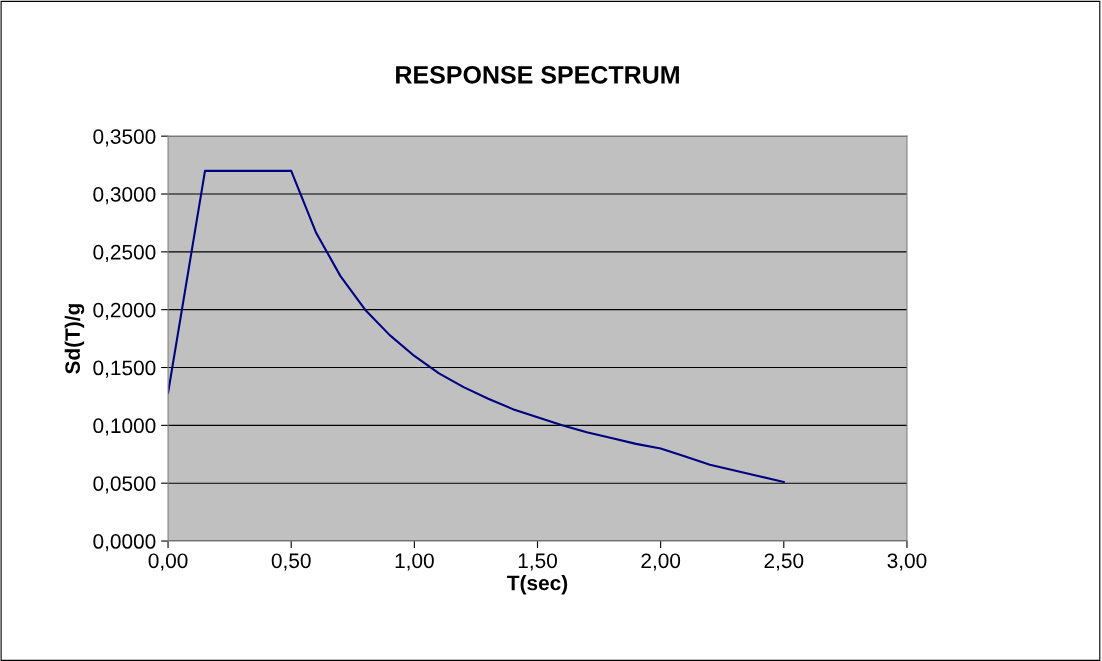 The width and height of the screenshot is (1102, 661). I want to click on x-tick-label: 2,50, so click(784, 562).